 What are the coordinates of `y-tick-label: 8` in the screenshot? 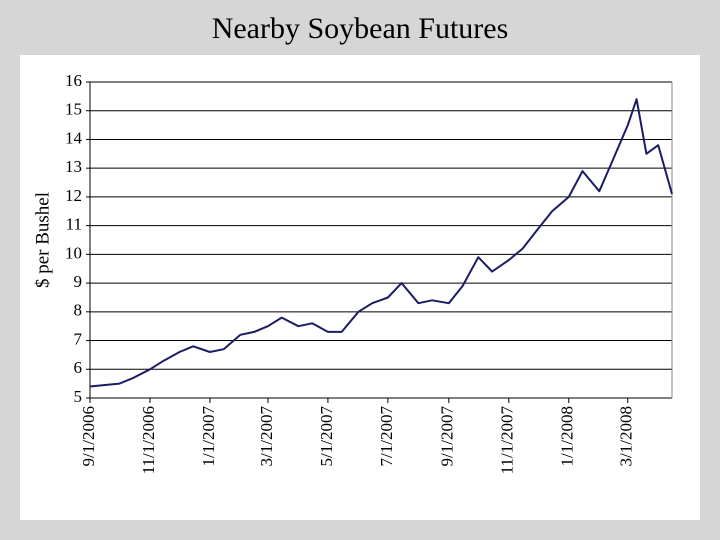 It's located at (78, 310).